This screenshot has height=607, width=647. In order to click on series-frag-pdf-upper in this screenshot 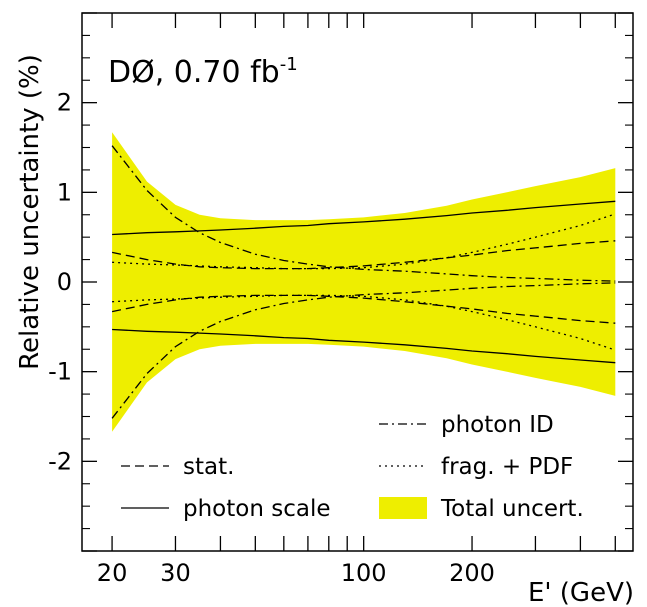, I will do `click(364, 241)`.